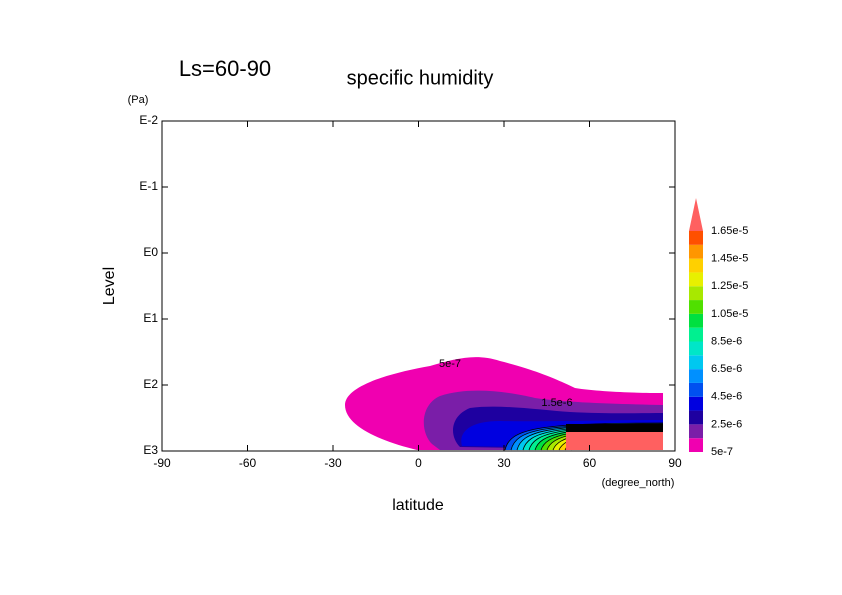 The image size is (842, 595). I want to click on y-tick-label: E3, so click(150, 450).